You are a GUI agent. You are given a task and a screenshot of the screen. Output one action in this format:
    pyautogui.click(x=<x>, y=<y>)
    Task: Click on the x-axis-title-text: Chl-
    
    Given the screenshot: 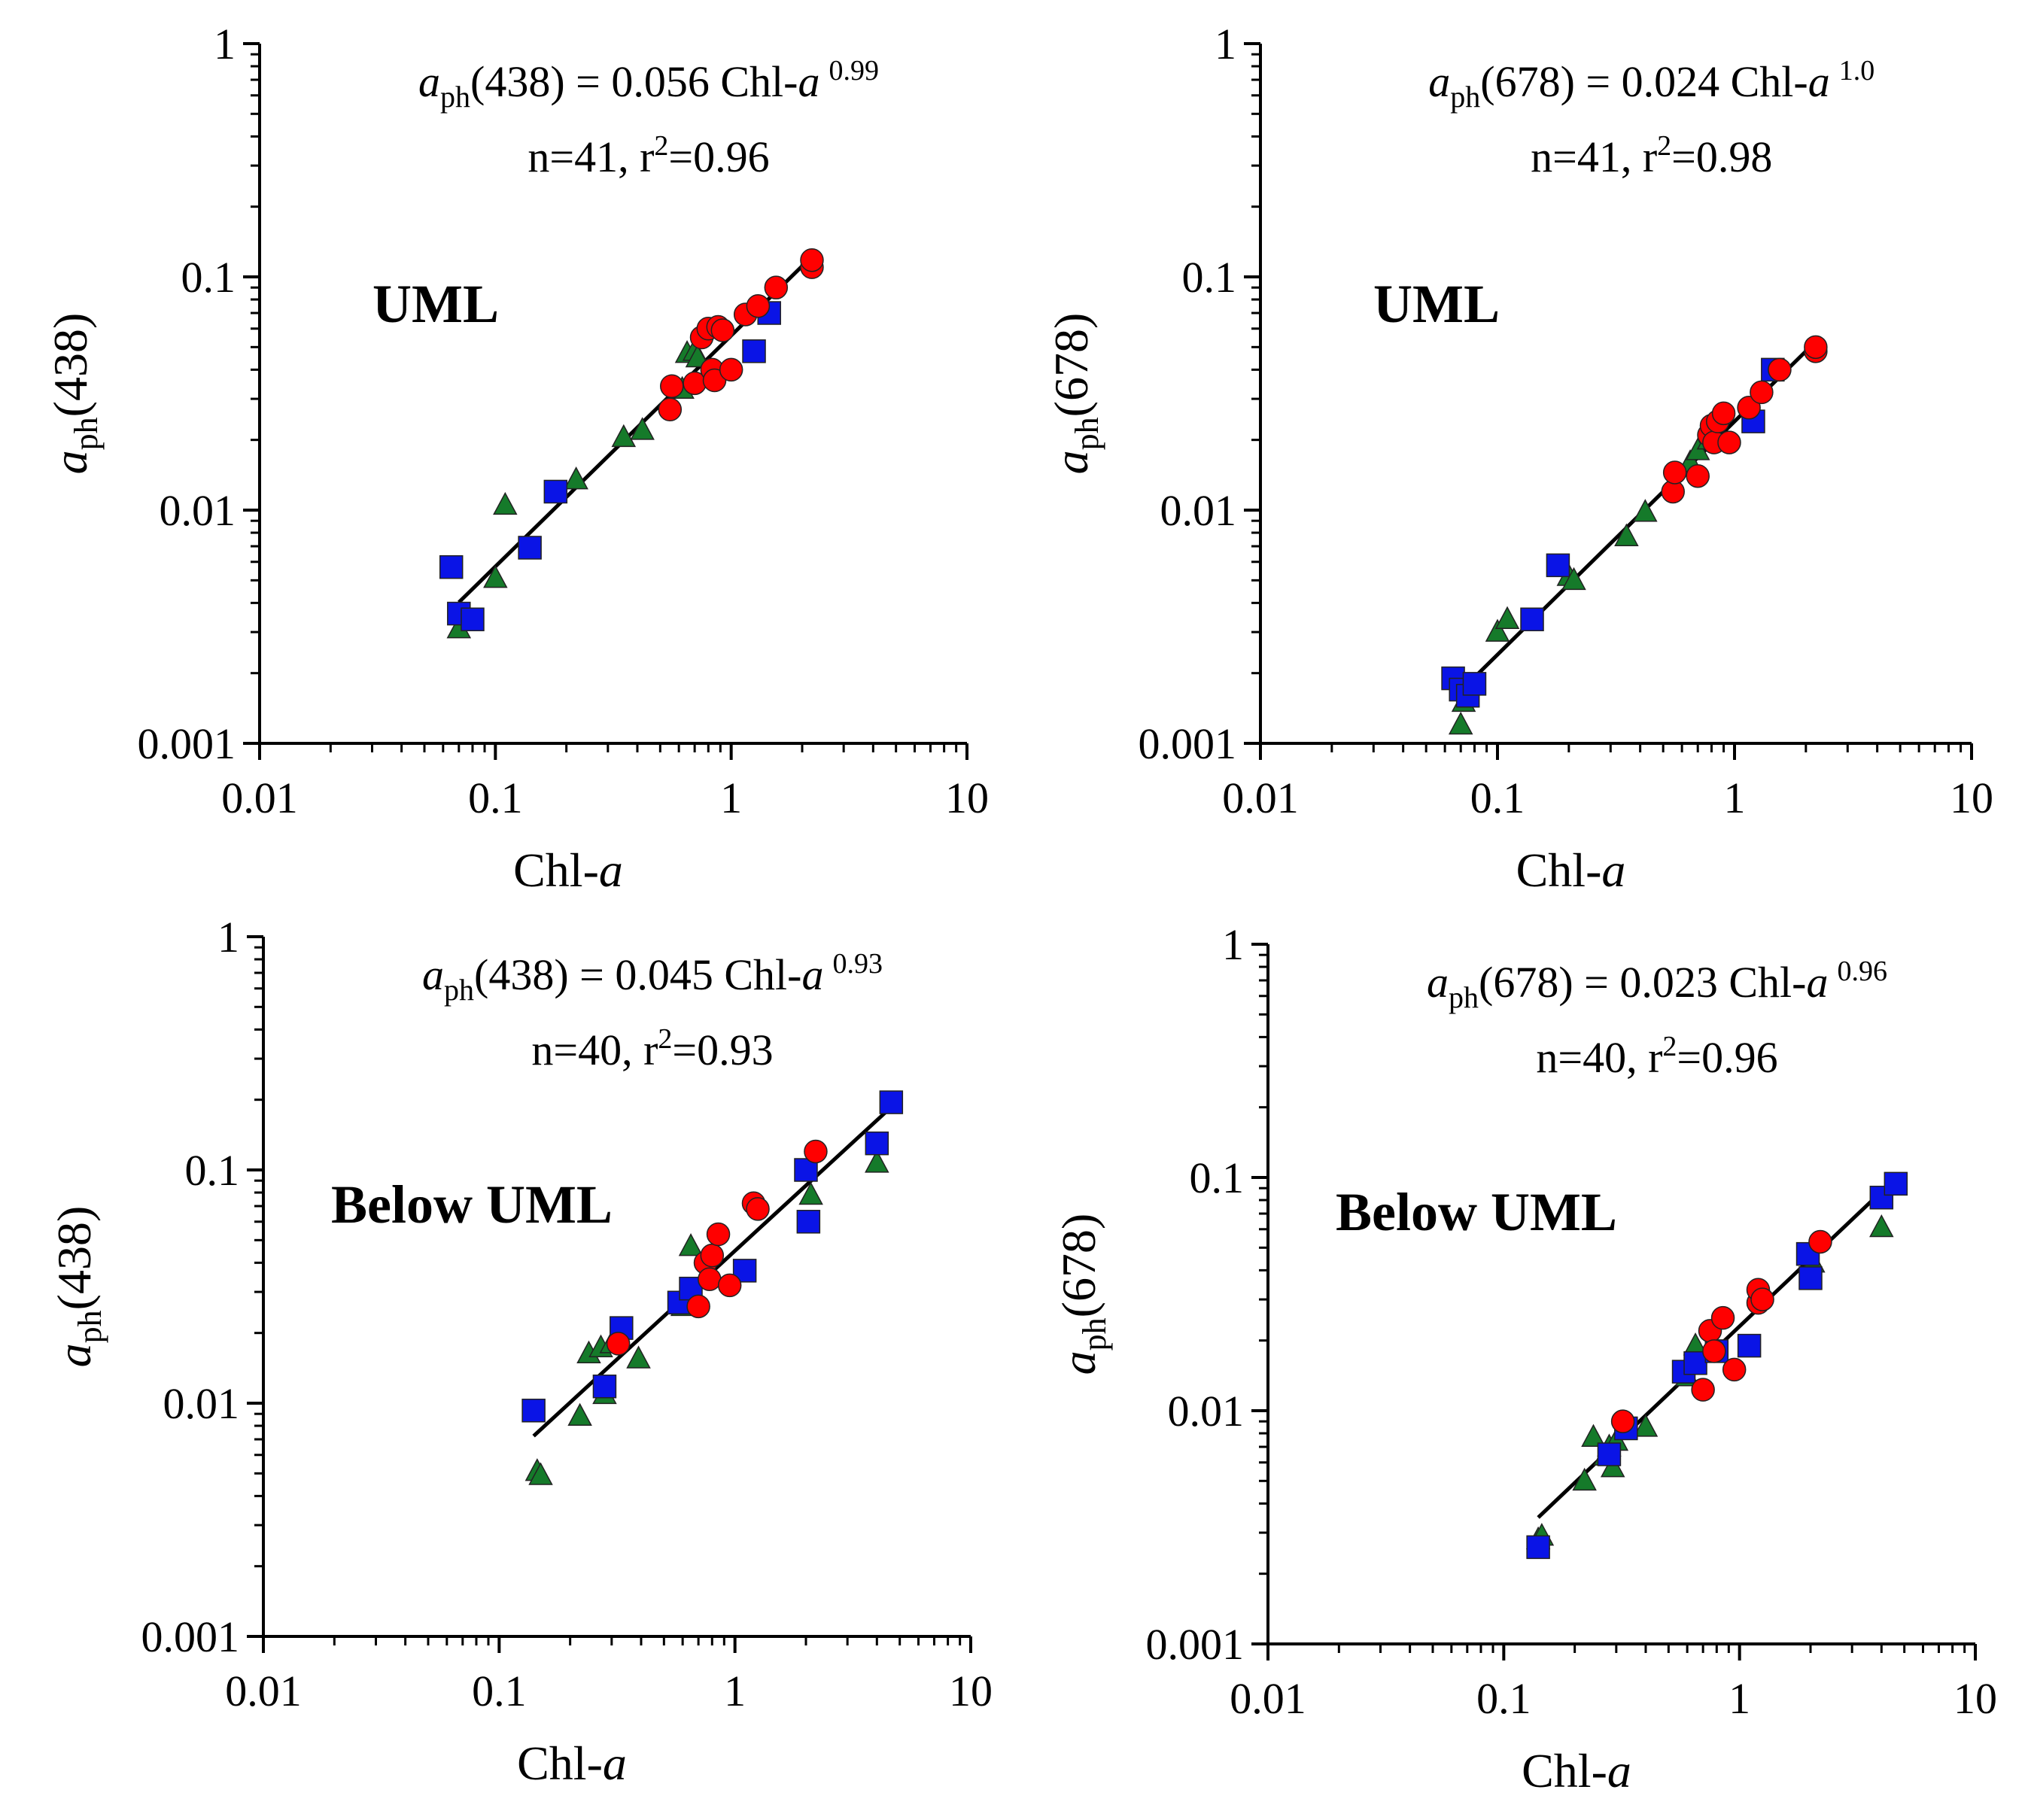 What is the action you would take?
    pyautogui.click(x=556, y=870)
    